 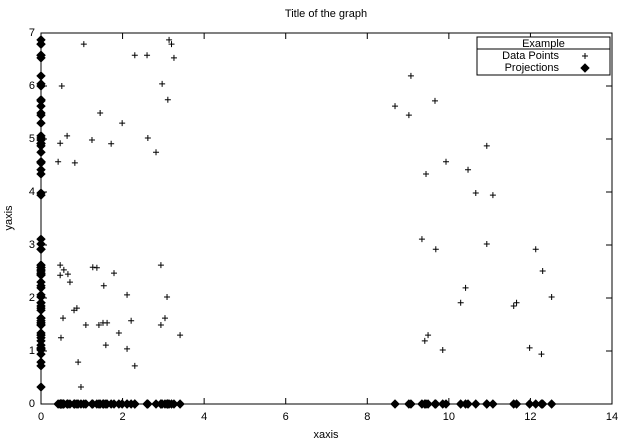 What do you see at coordinates (326, 435) in the screenshot?
I see `x-axis-label: xaxis` at bounding box center [326, 435].